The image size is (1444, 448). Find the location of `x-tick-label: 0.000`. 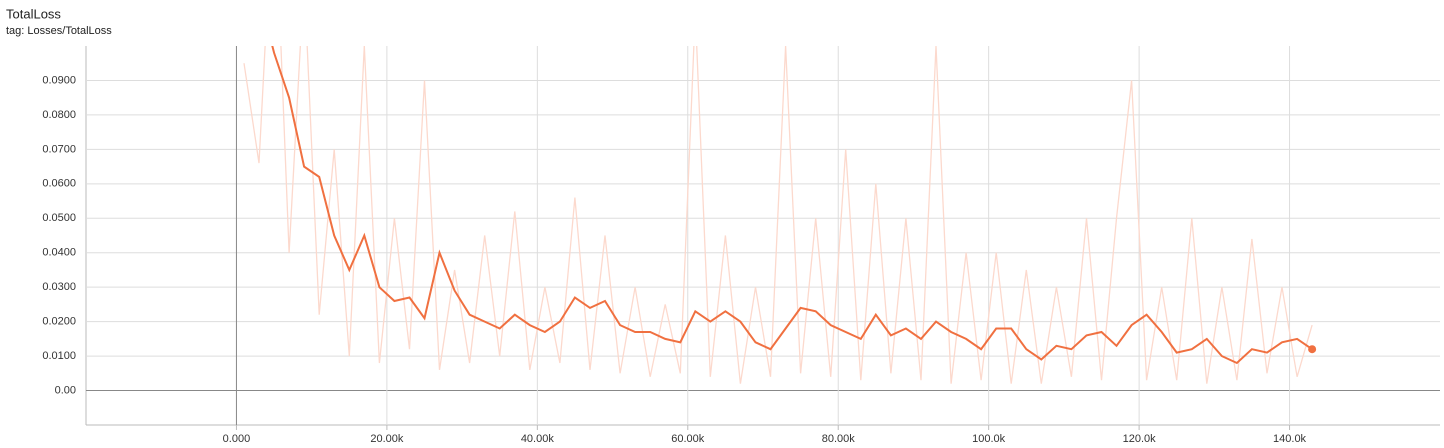

x-tick-label: 0.000 is located at coordinates (237, 439).